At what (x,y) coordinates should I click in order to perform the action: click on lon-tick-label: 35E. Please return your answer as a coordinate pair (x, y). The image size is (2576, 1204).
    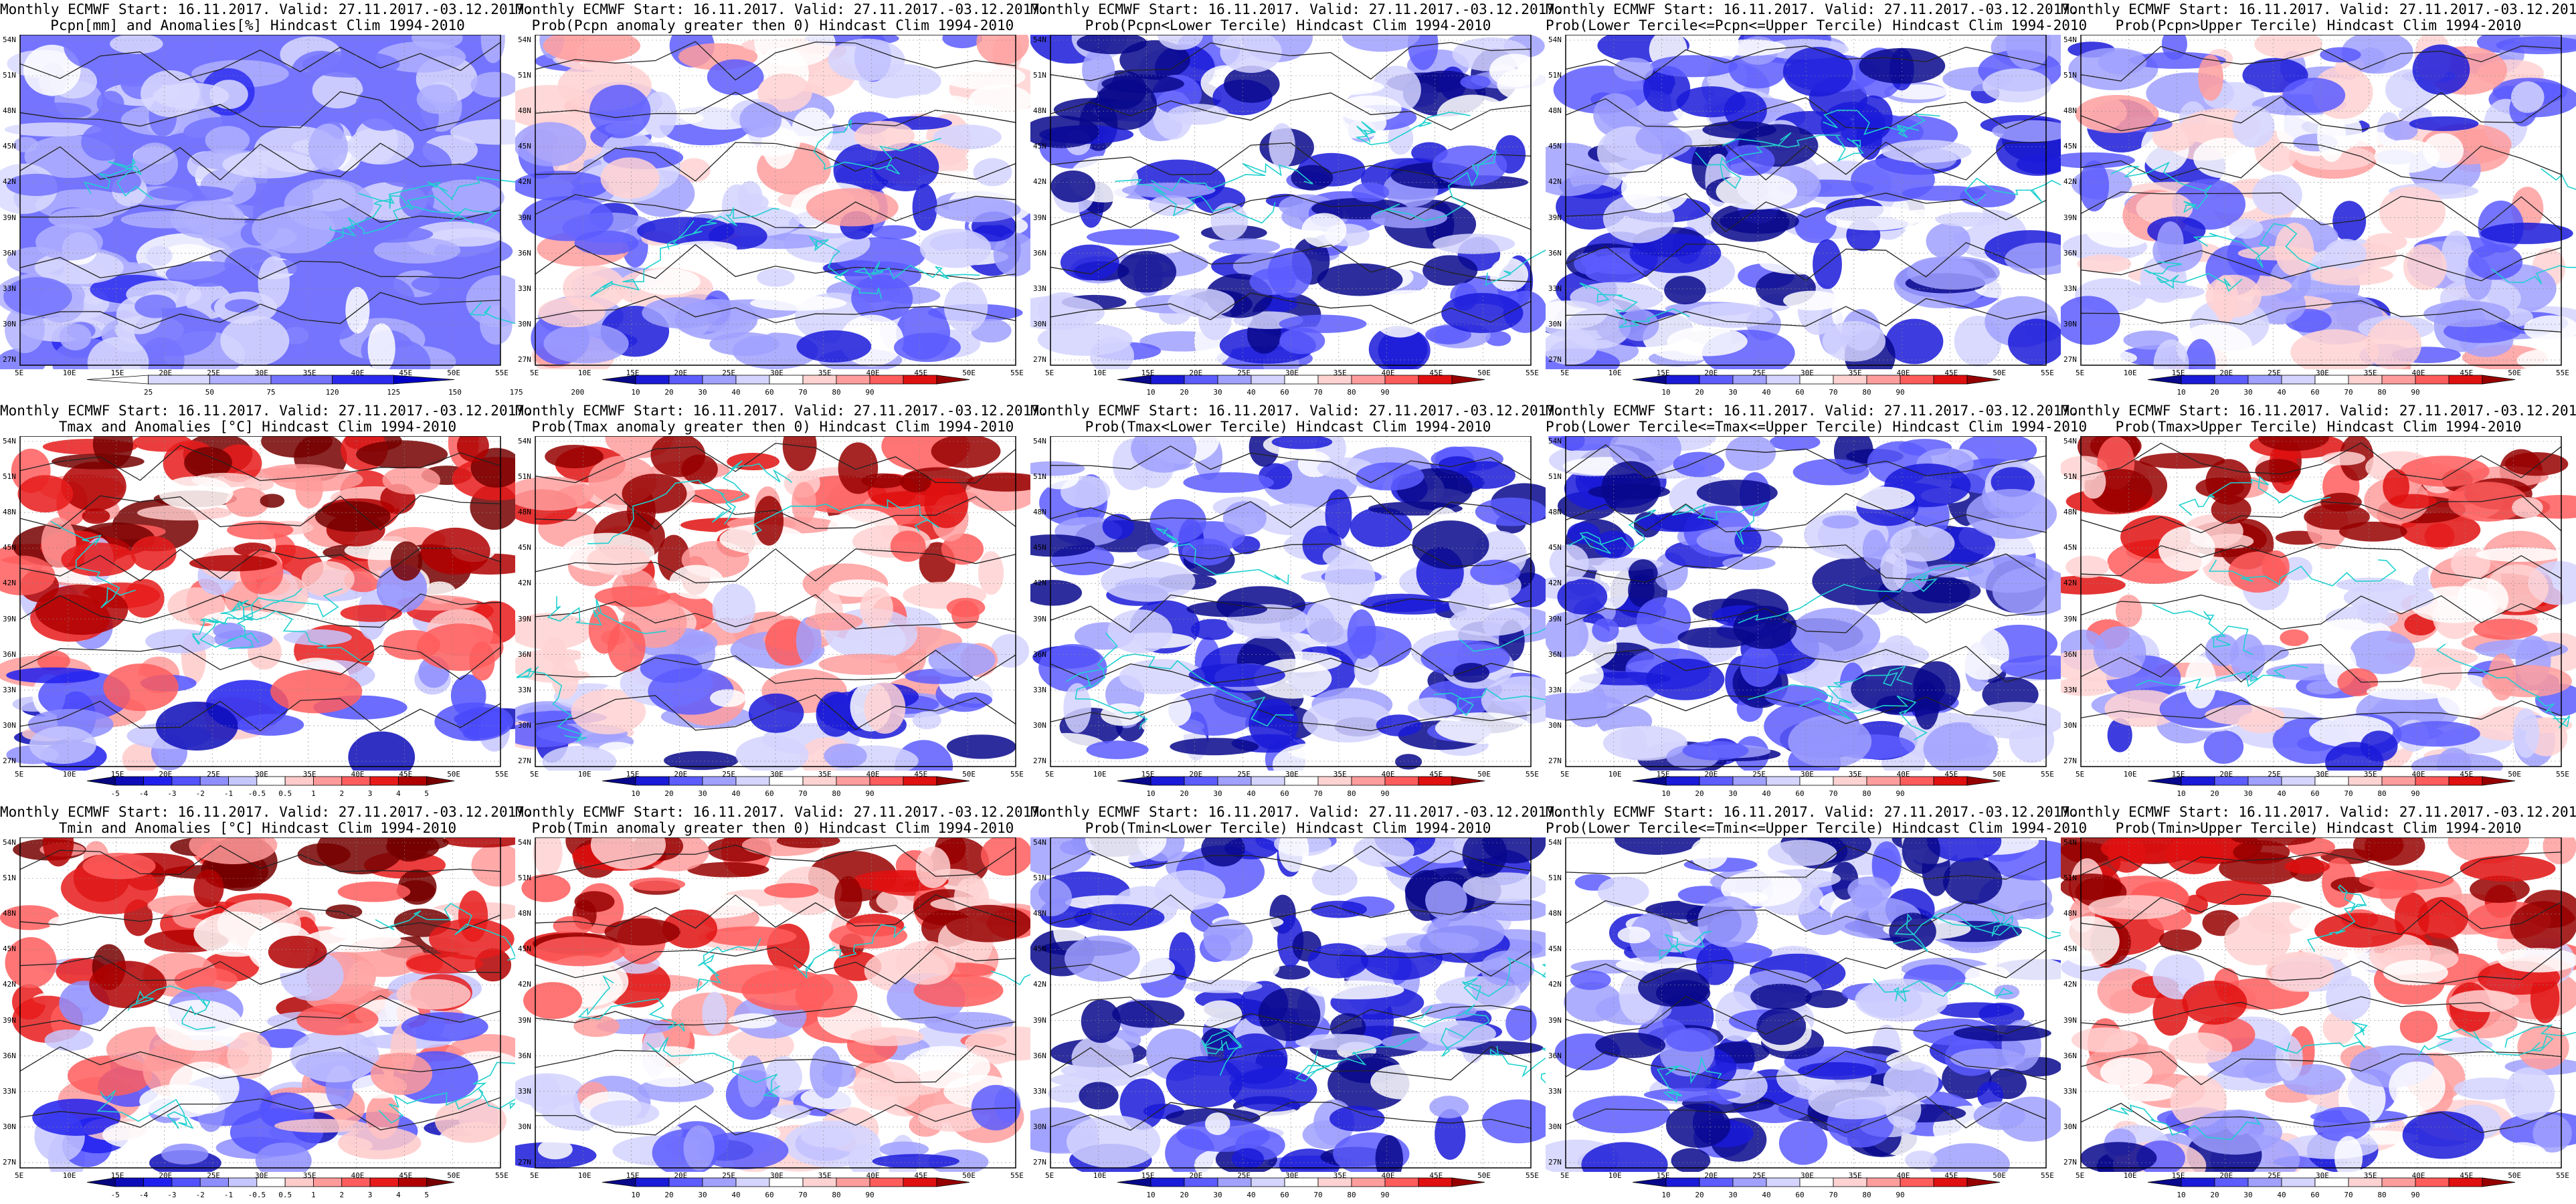
    Looking at the image, I should click on (309, 1175).